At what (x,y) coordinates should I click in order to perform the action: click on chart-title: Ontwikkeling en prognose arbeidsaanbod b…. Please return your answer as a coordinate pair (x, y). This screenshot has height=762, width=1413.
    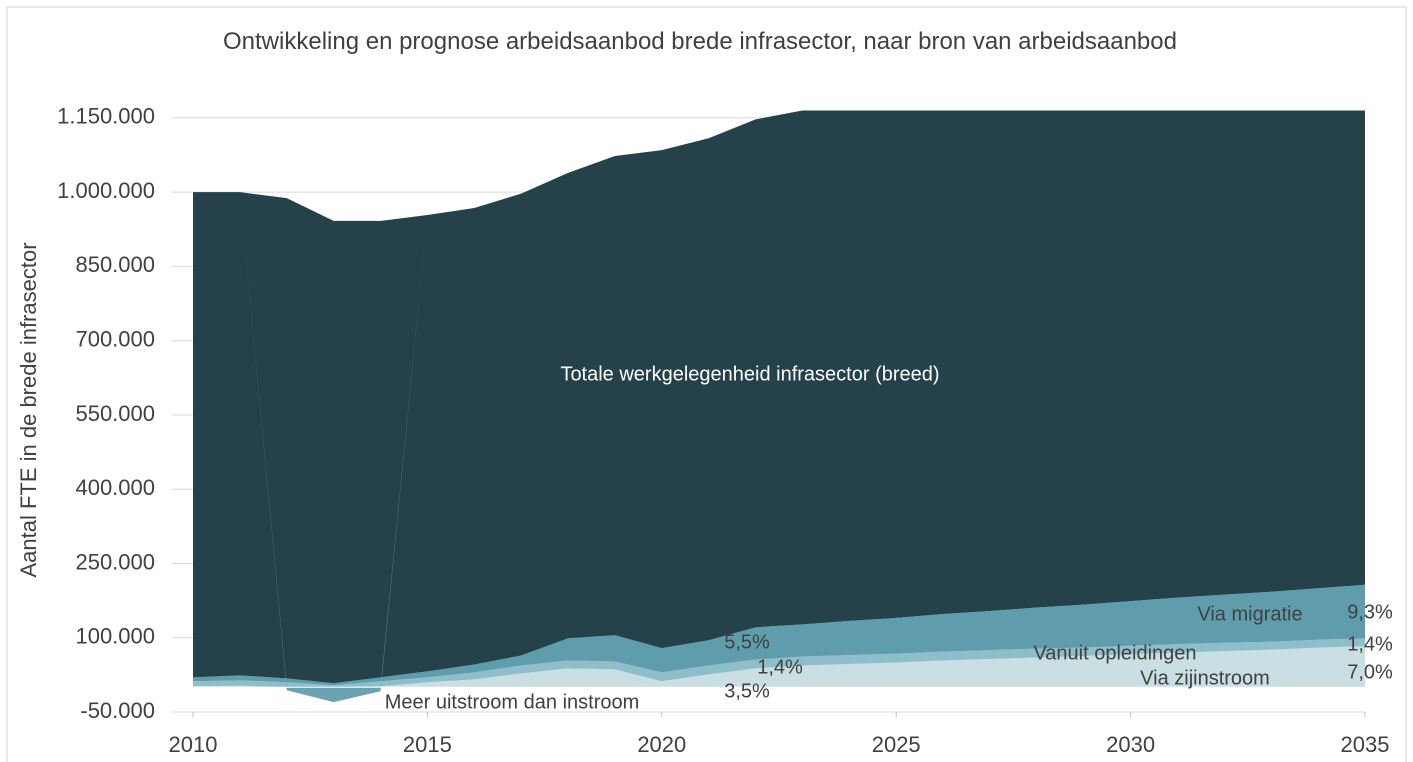
    Looking at the image, I should click on (700, 41).